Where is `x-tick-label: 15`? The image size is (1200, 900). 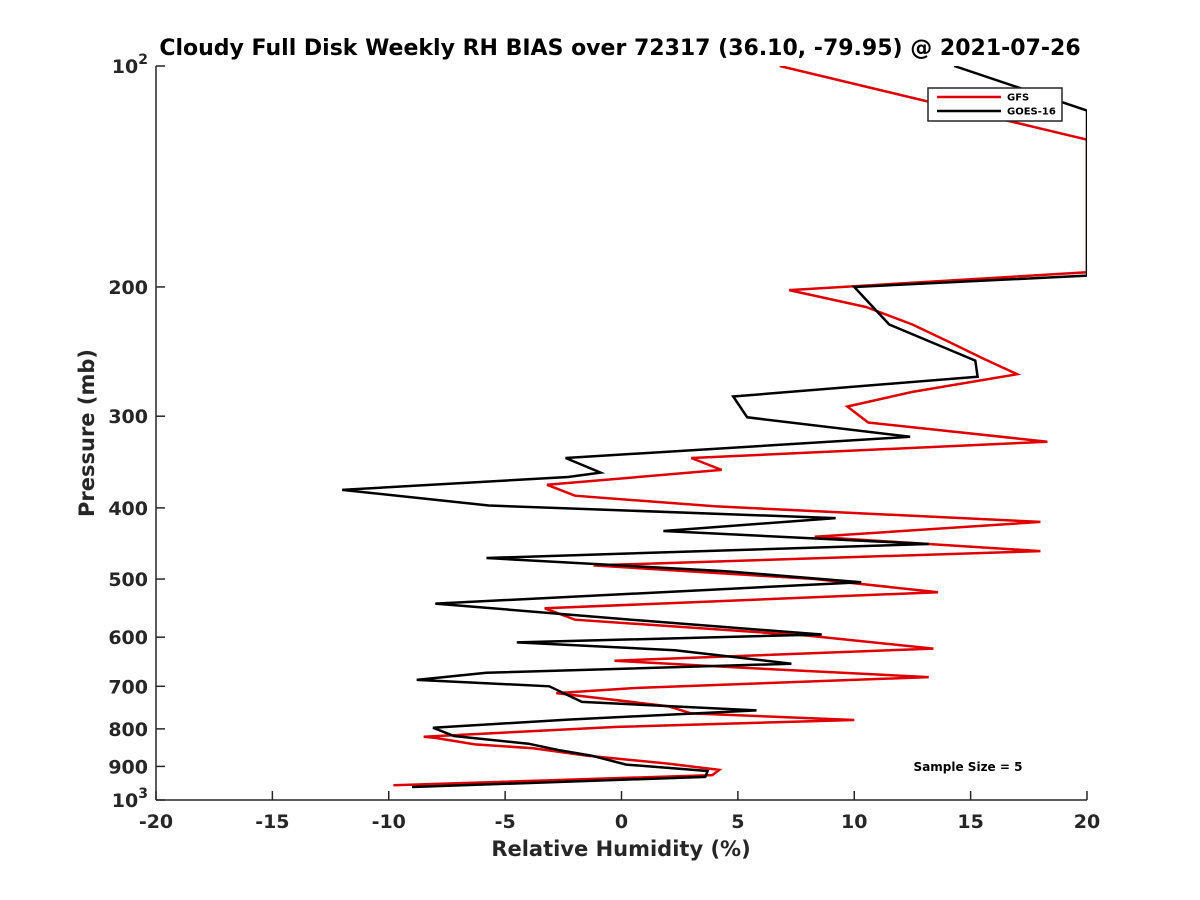 x-tick-label: 15 is located at coordinates (970, 822).